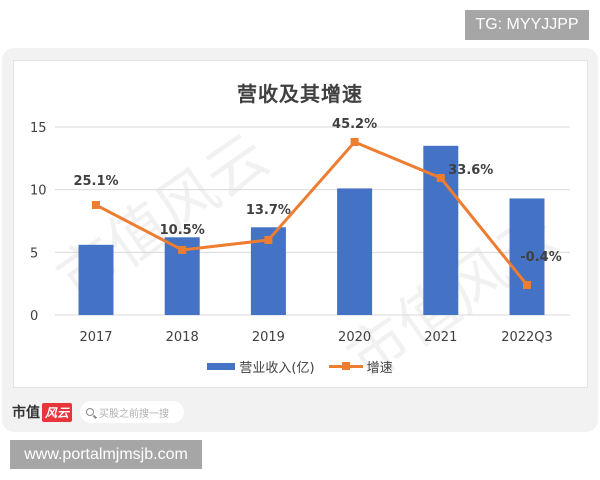  I want to click on legend-item-growth: 增速, so click(360, 366).